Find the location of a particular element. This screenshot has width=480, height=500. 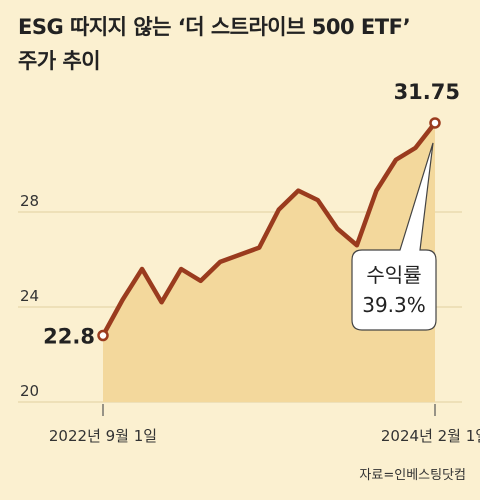

callout-value: 39.3% is located at coordinates (394, 305).